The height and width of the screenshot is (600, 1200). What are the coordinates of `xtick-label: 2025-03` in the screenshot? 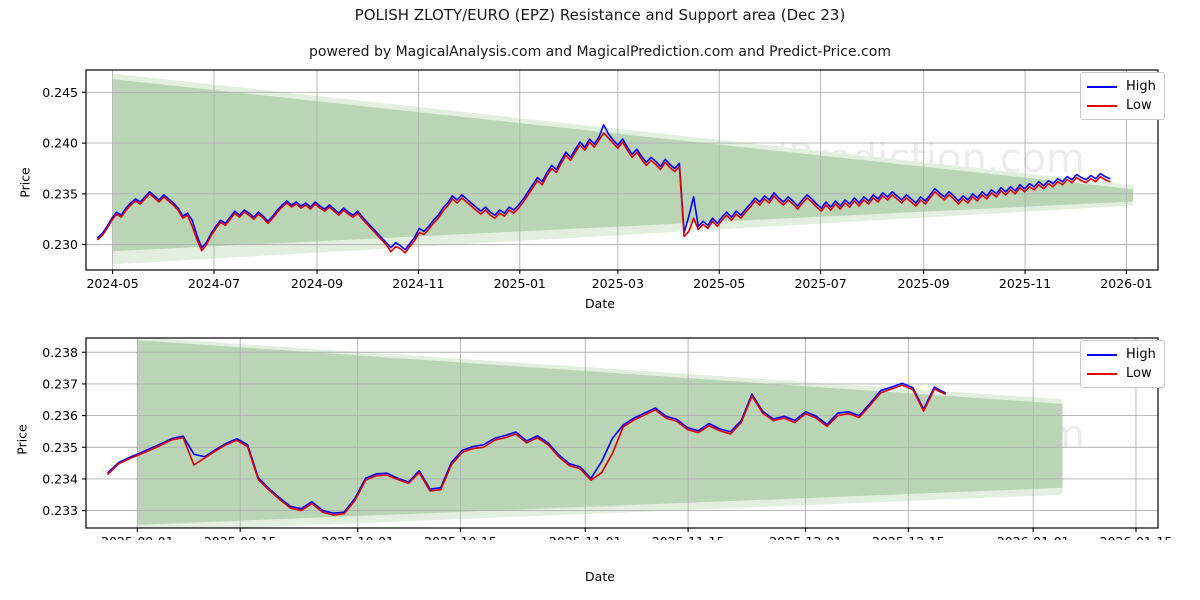 It's located at (618, 283).